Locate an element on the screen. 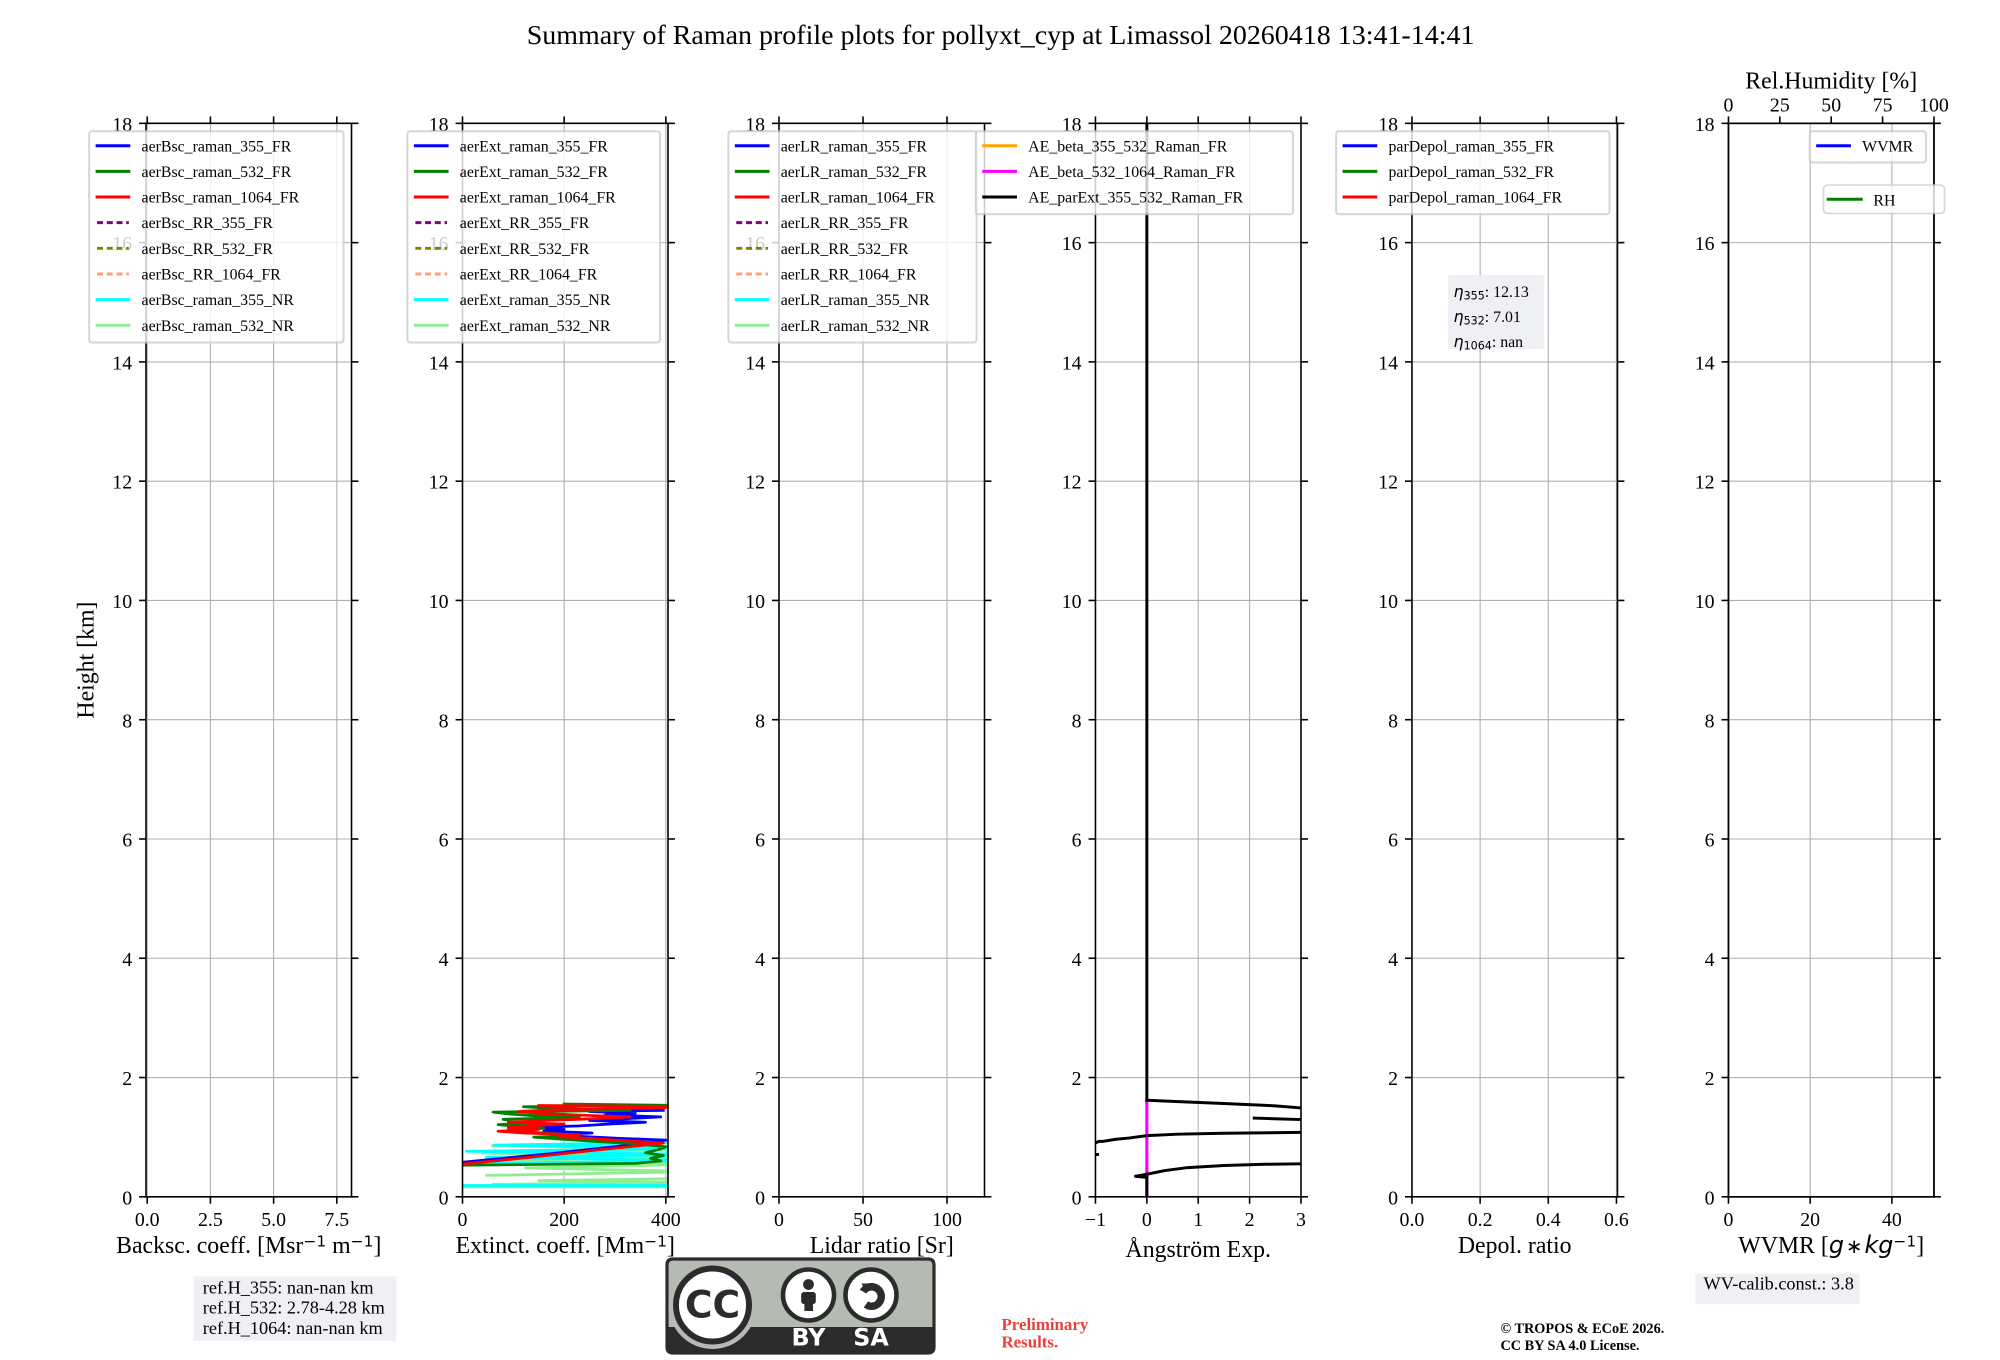 This screenshot has height=1360, width=2000. svg-text: RH is located at coordinates (1884, 200).